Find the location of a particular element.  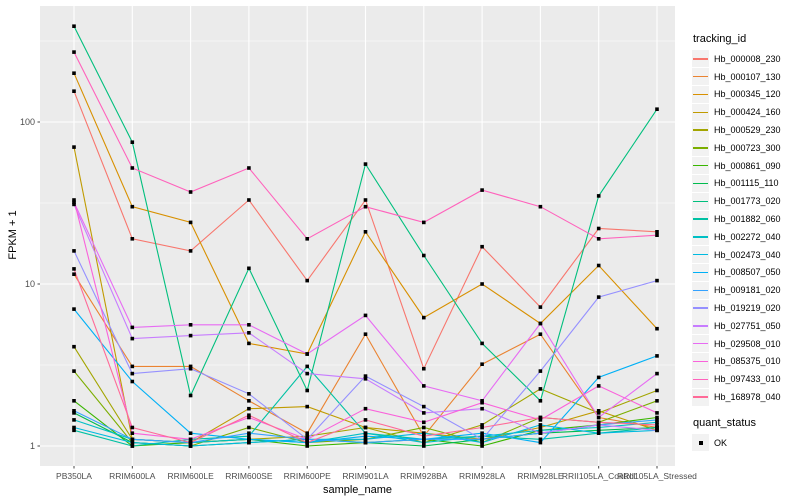

x-tick-label: RRIM901LA is located at coordinates (365, 476).